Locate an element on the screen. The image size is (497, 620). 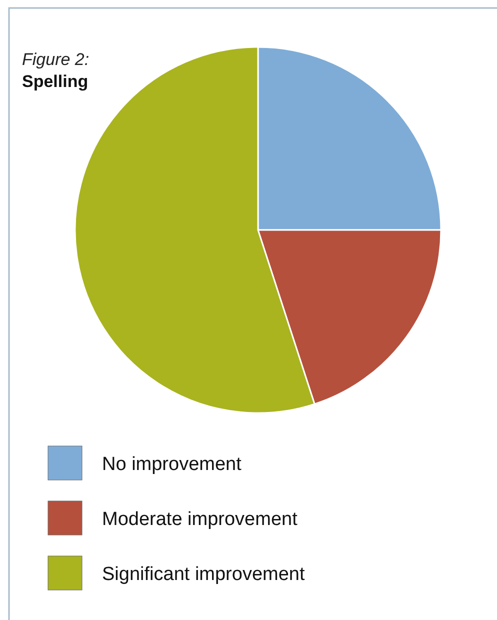
legend-label: Significant improvement is located at coordinates (204, 574).